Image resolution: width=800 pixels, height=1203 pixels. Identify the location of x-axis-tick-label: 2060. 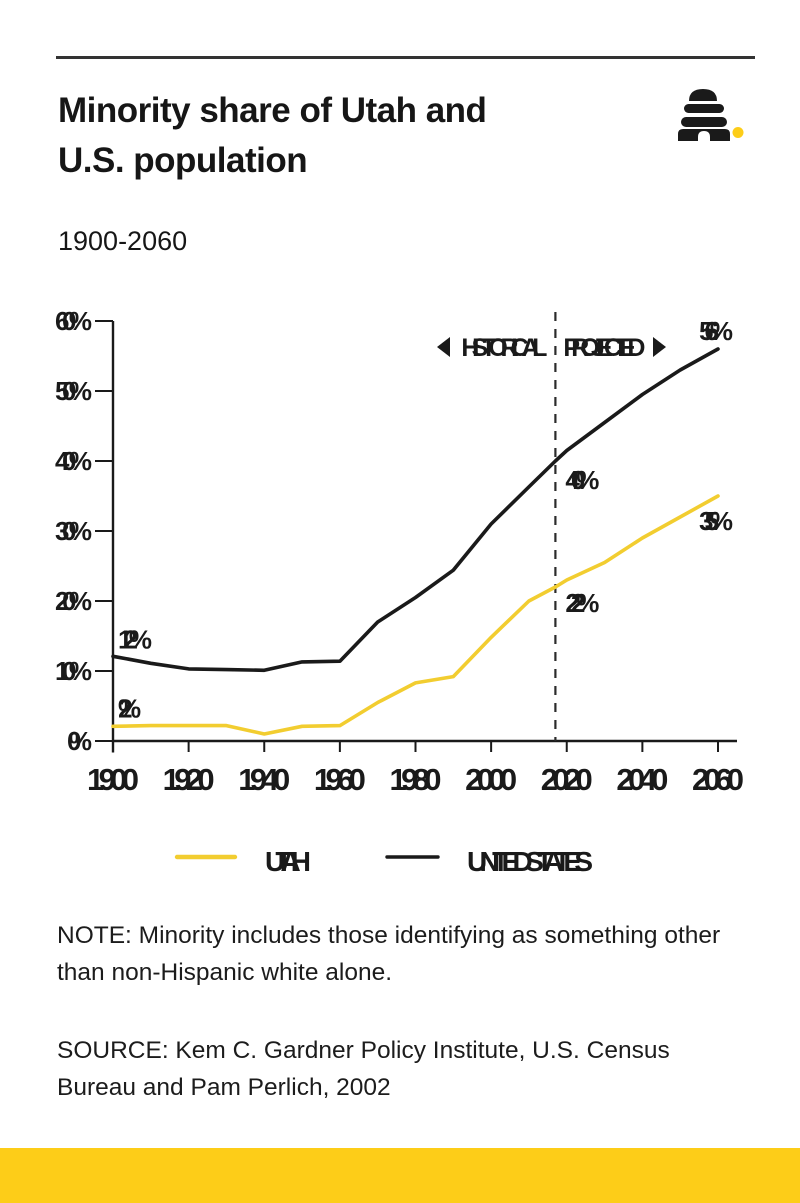
(718, 779).